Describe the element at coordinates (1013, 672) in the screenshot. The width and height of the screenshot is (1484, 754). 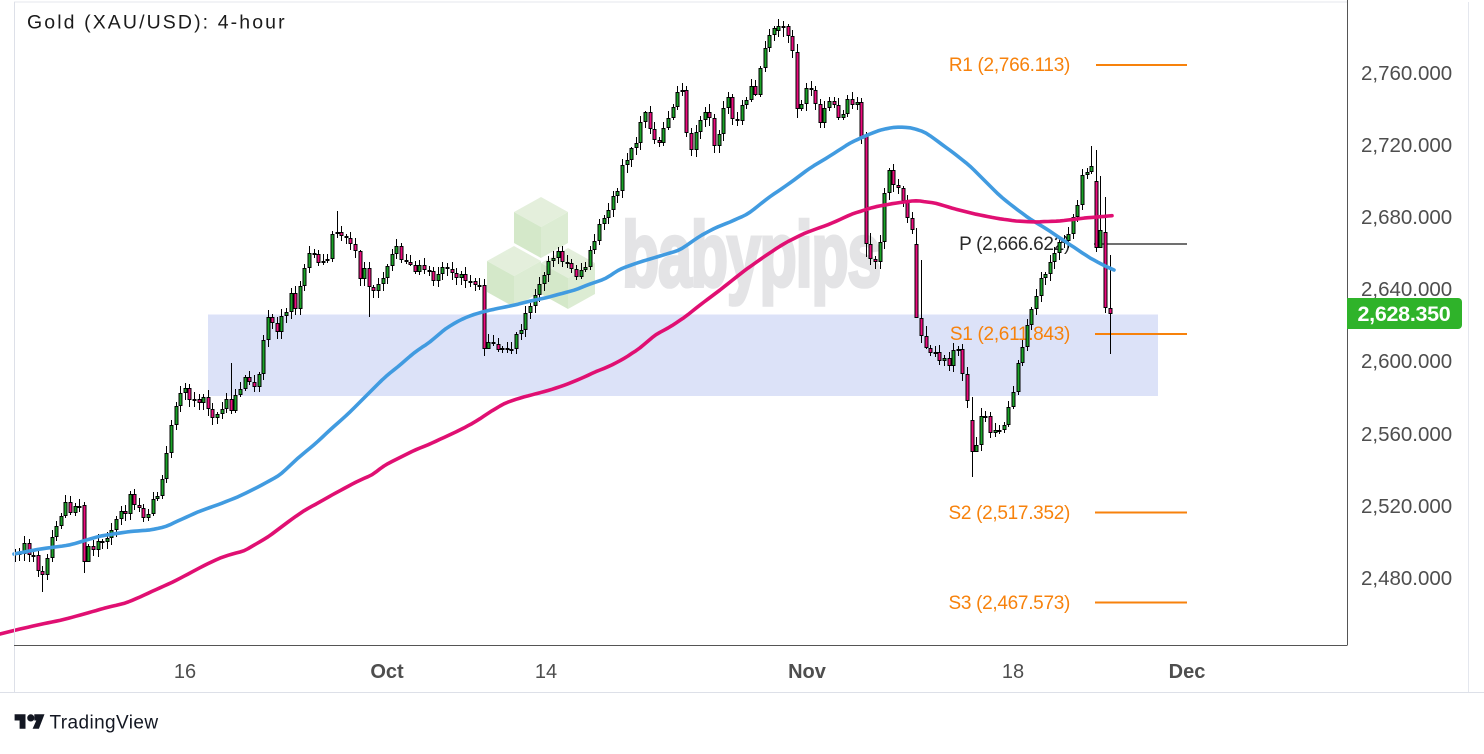
I see `svg-text: 18` at that location.